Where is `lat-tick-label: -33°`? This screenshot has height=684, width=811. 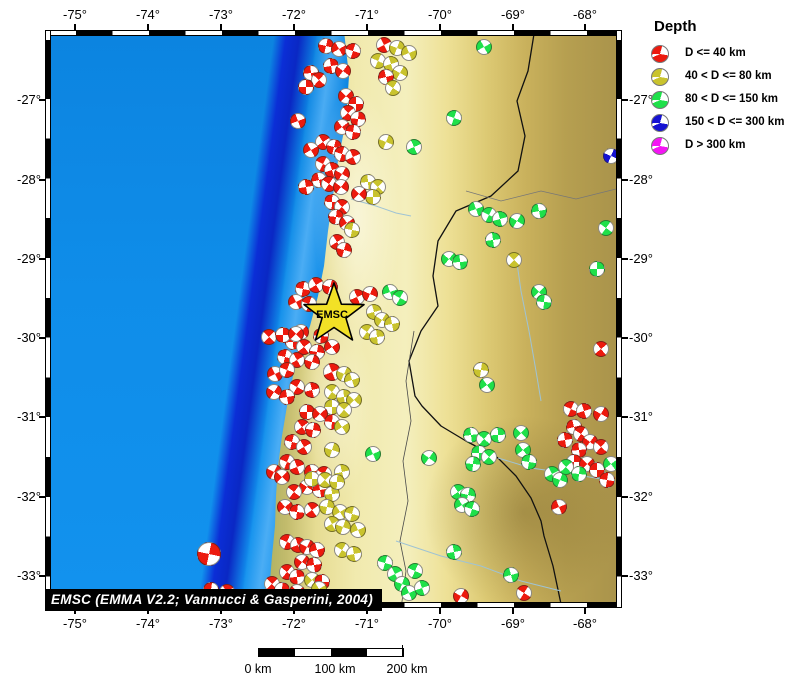
lat-tick-label: -33° is located at coordinates (29, 575).